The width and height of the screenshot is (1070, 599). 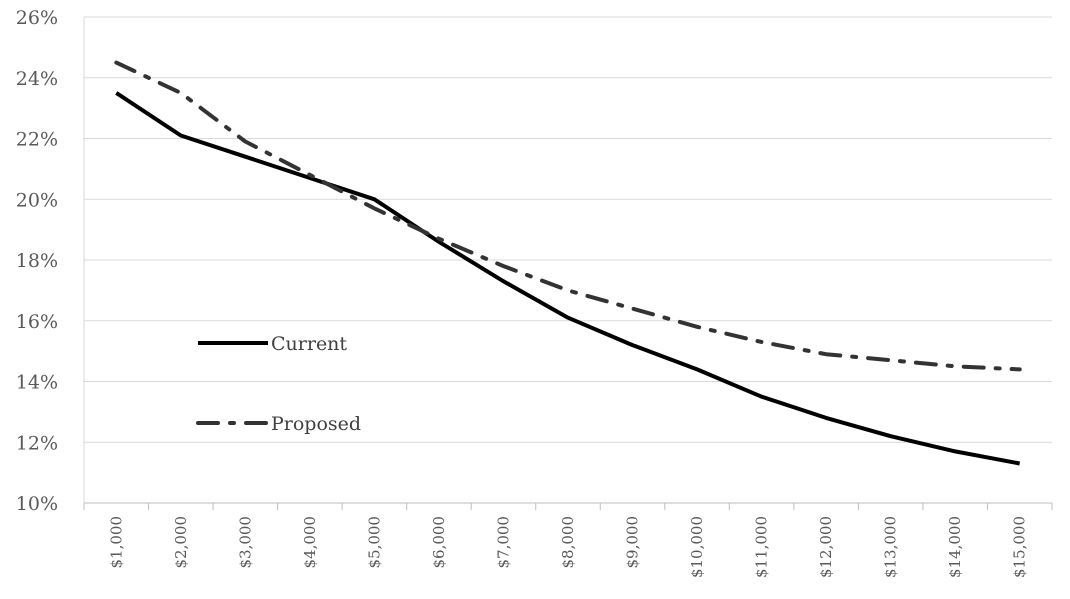 I want to click on x-tick-label: $1,000, so click(x=116, y=542).